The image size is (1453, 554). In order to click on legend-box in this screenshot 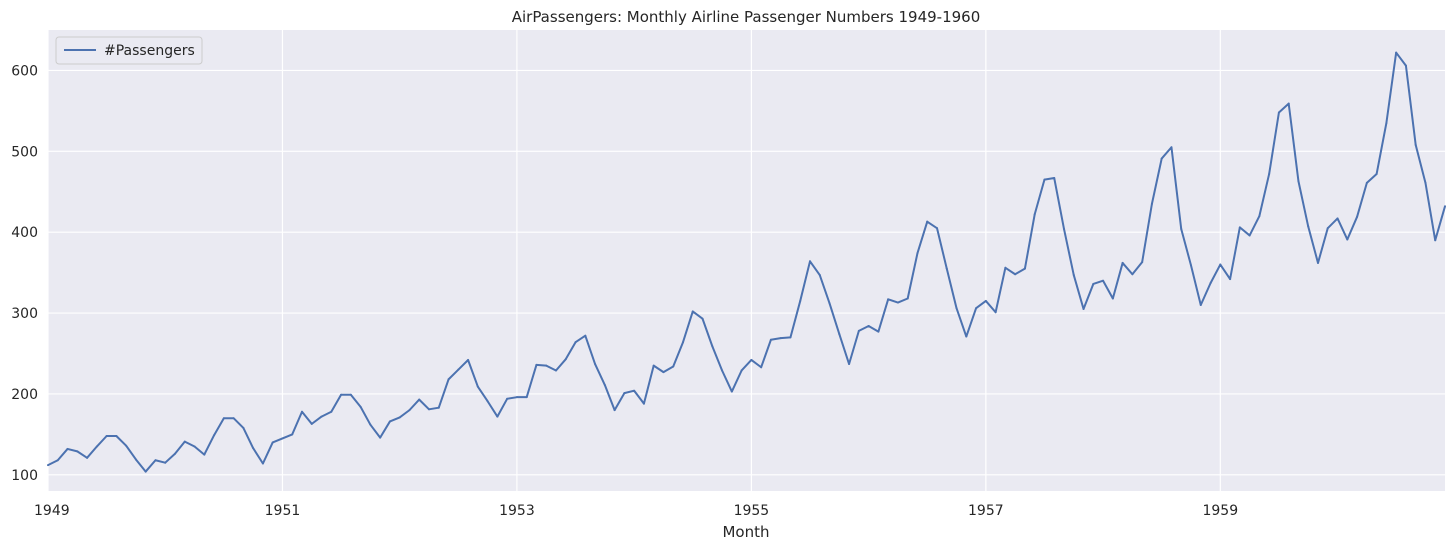, I will do `click(129, 50)`.